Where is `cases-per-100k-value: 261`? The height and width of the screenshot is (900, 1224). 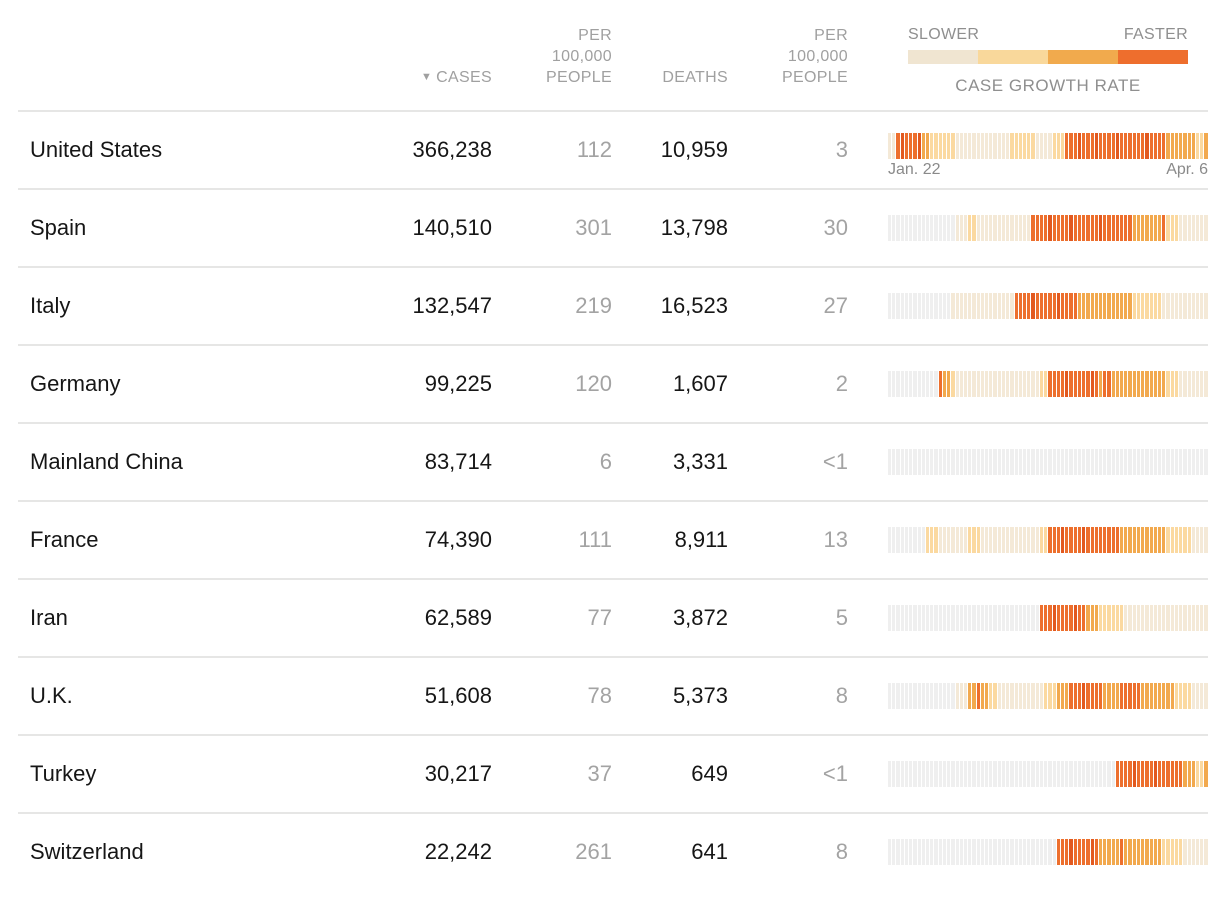
cases-per-100k-value: 261 is located at coordinates (593, 852).